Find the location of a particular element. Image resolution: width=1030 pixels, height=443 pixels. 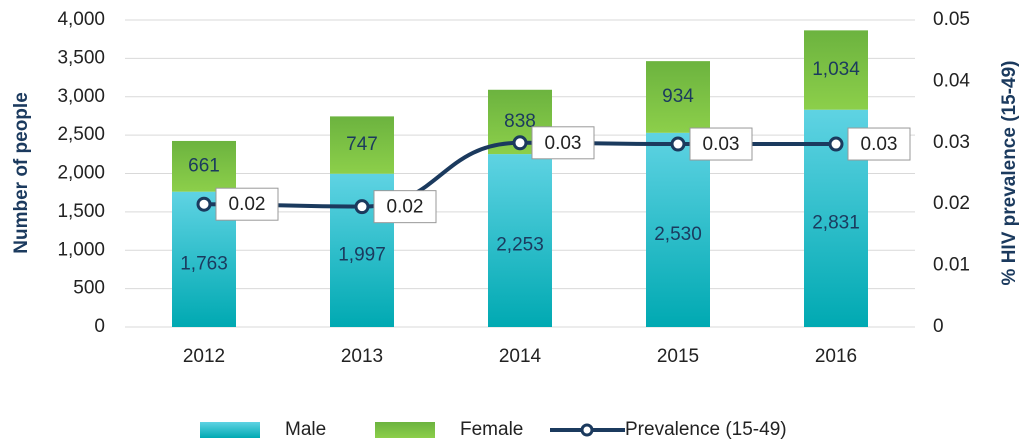

x-tick-label: 2015 is located at coordinates (678, 356).